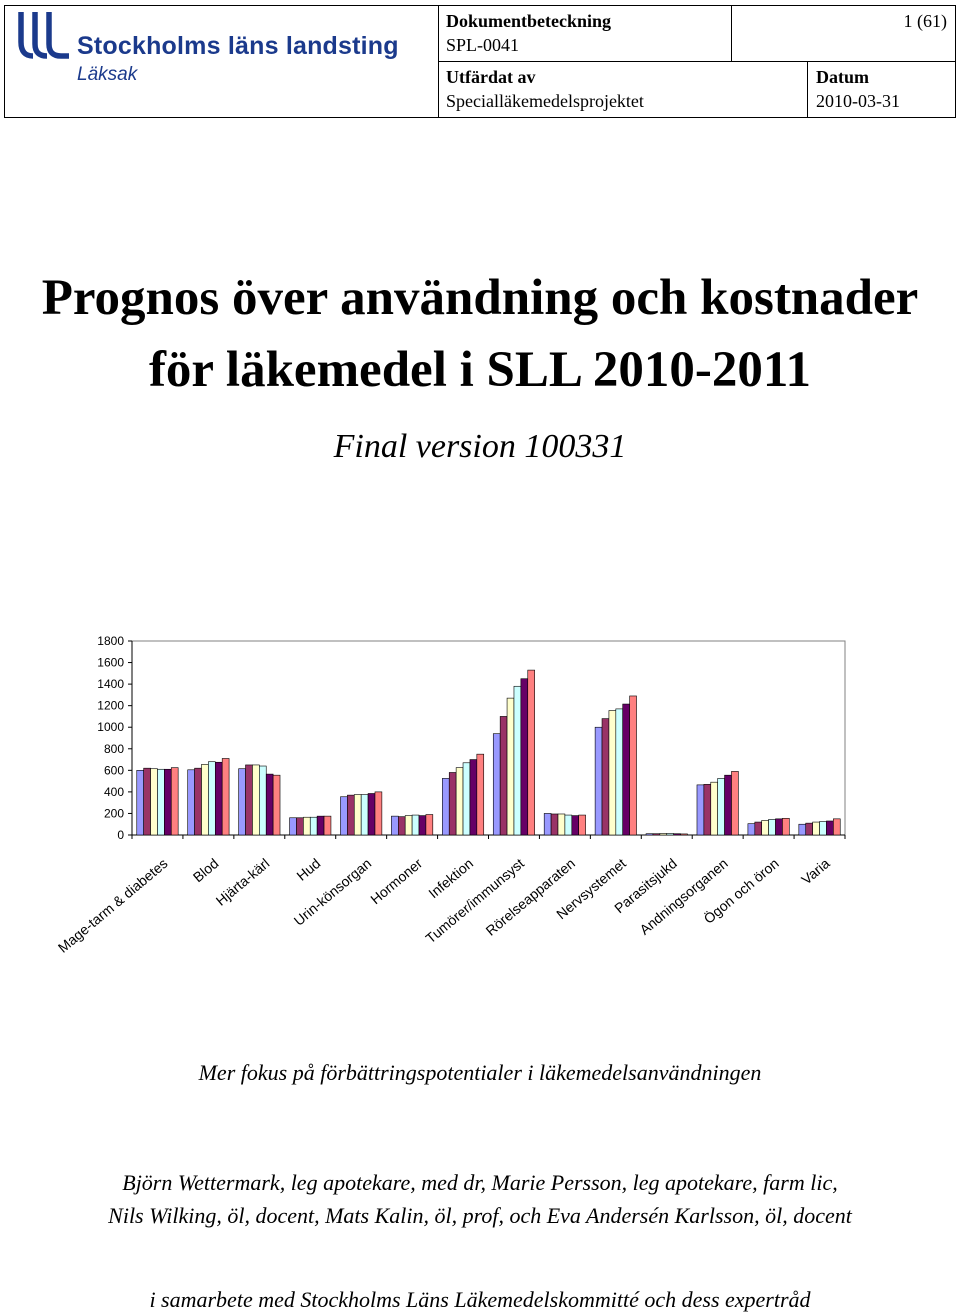 The height and width of the screenshot is (1315, 960). I want to click on page-title-line-2: för läkemedel i SLL 2010-2011, so click(480, 370).